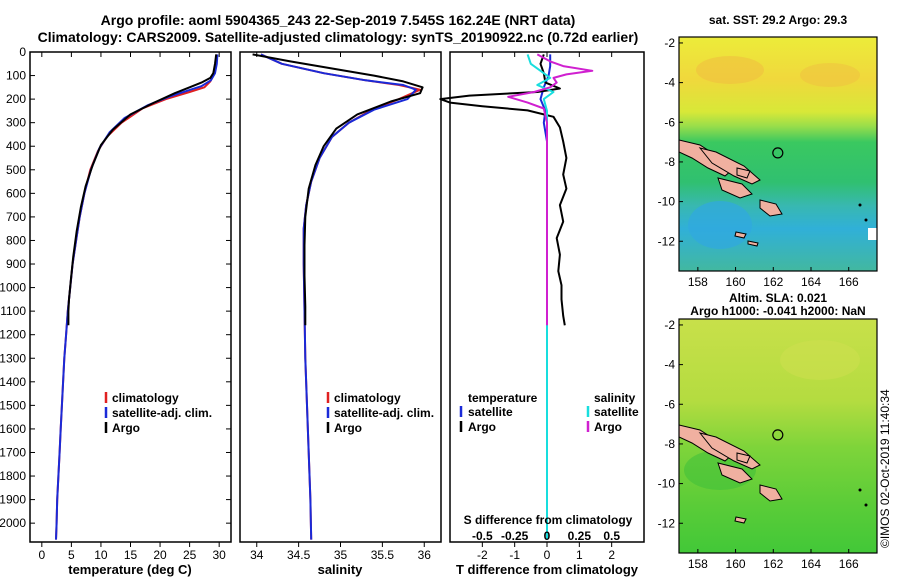  I want to click on x-tick-label: 34.5, so click(299, 555).